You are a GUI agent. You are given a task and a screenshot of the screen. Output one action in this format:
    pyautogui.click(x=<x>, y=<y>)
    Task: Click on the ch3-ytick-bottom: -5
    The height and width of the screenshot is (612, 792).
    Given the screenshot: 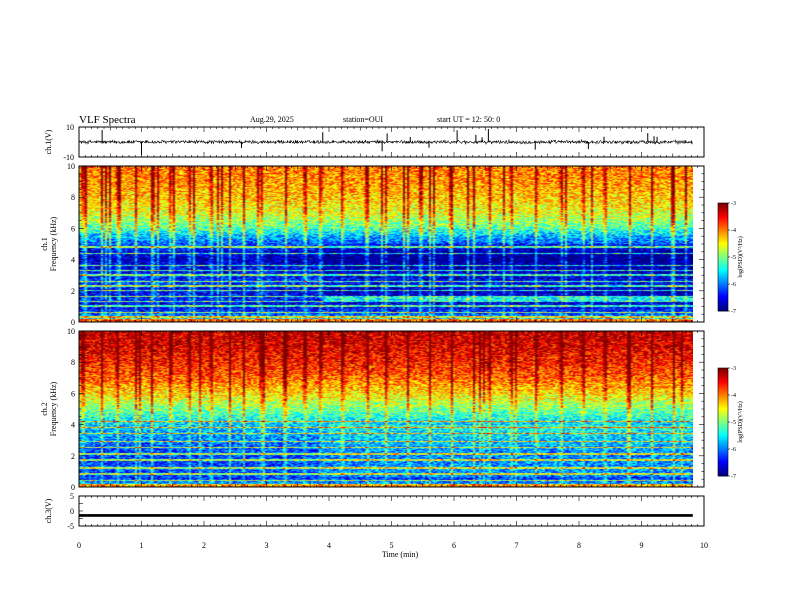 What is the action you would take?
    pyautogui.click(x=70, y=526)
    